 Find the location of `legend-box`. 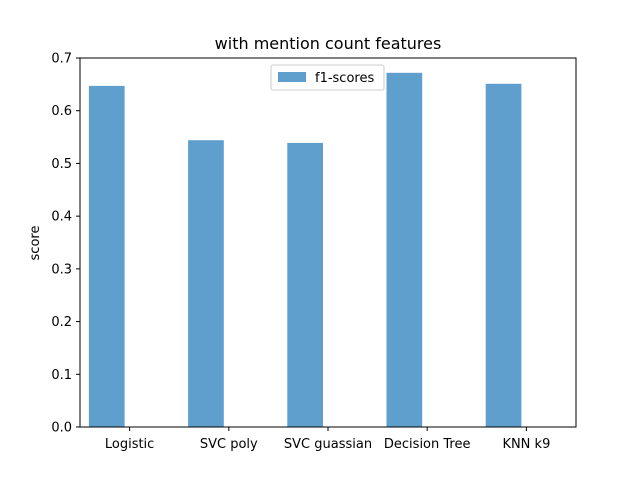

legend-box is located at coordinates (327, 77).